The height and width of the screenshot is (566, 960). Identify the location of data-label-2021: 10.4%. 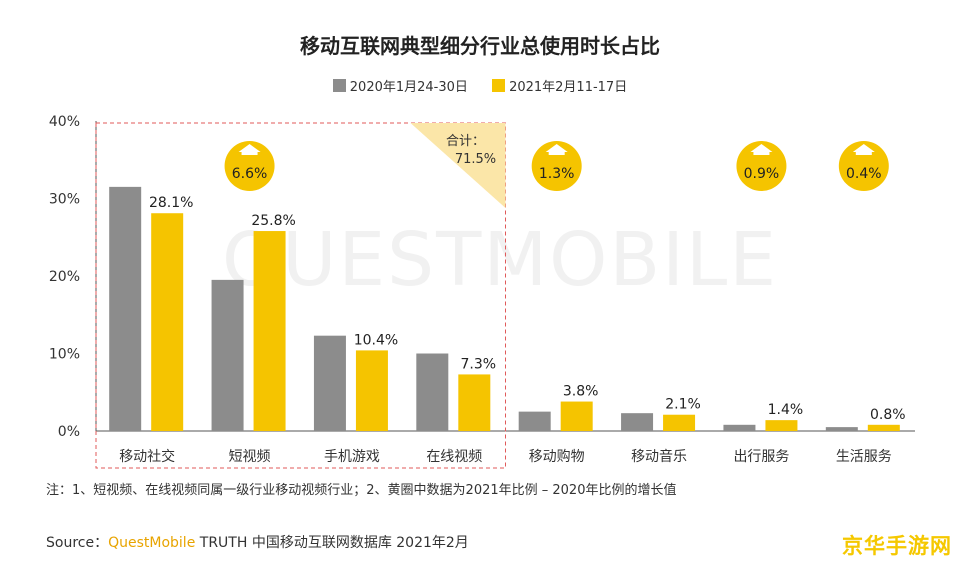
(376, 340).